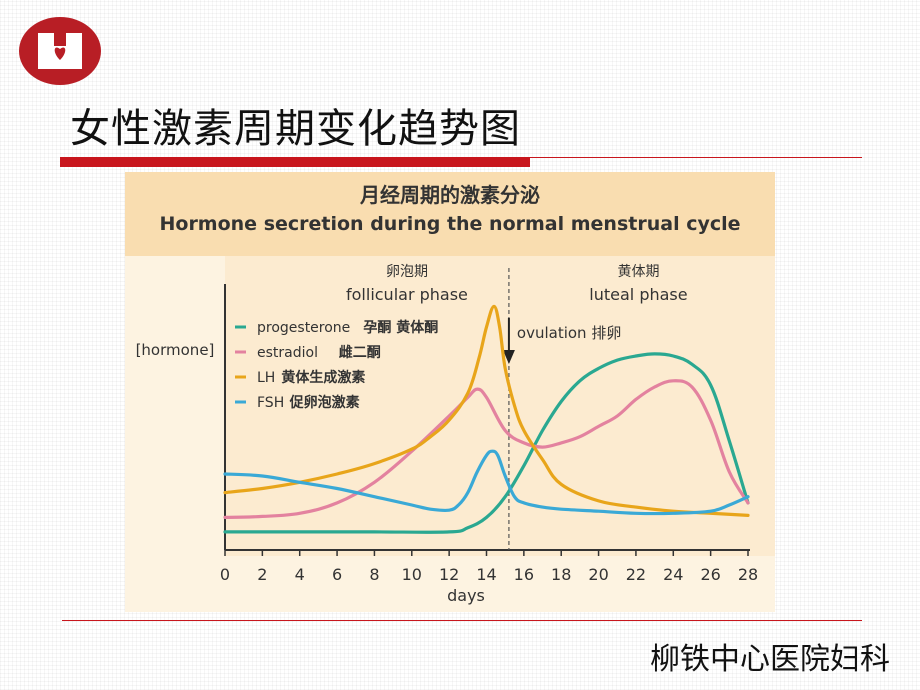 The height and width of the screenshot is (690, 920). Describe the element at coordinates (748, 574) in the screenshot. I see `x-tick-label: 28` at that location.